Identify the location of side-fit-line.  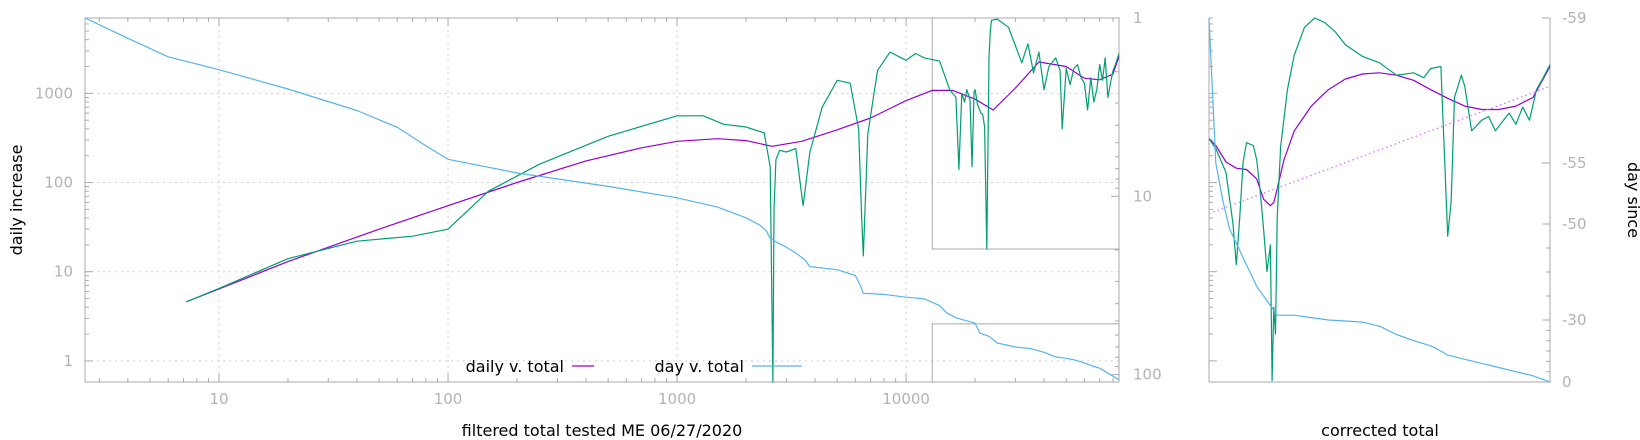
(1379, 150).